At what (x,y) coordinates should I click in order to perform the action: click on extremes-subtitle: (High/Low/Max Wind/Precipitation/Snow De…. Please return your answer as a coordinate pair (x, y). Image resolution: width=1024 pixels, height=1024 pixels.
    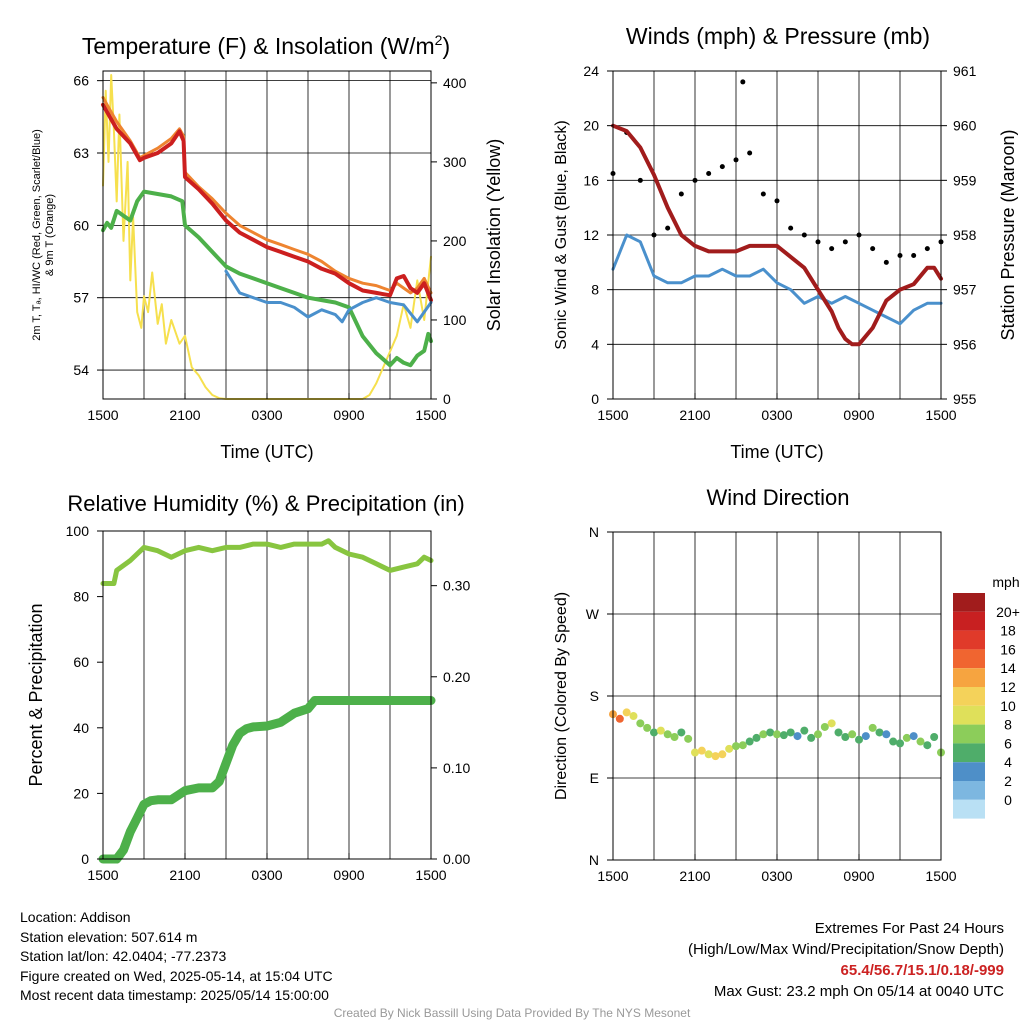
    Looking at the image, I should click on (846, 949).